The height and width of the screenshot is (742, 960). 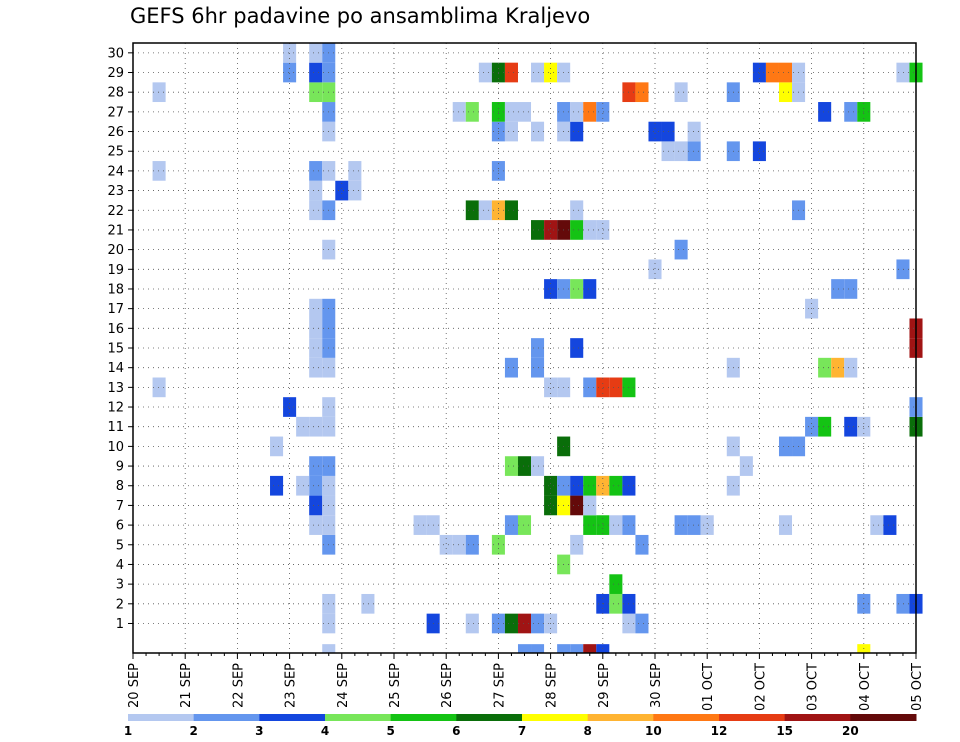 I want to click on y-tick-label: 23, so click(x=115, y=191).